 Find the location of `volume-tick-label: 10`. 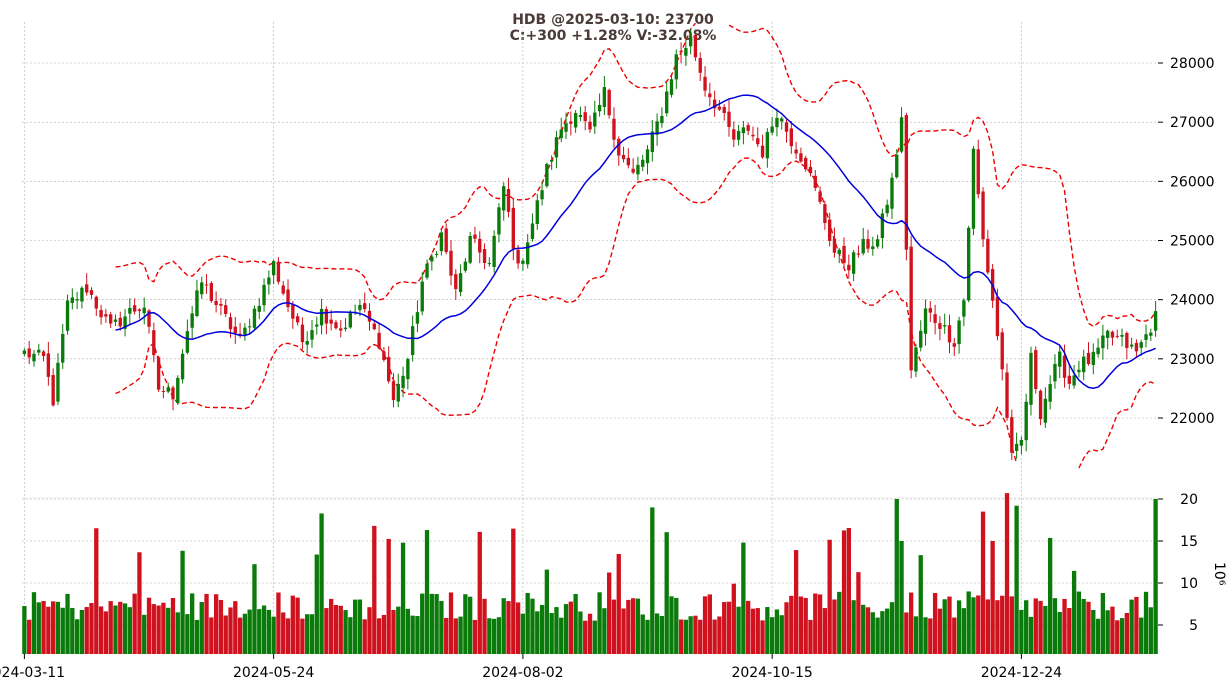

volume-tick-label: 10 is located at coordinates (1189, 584).